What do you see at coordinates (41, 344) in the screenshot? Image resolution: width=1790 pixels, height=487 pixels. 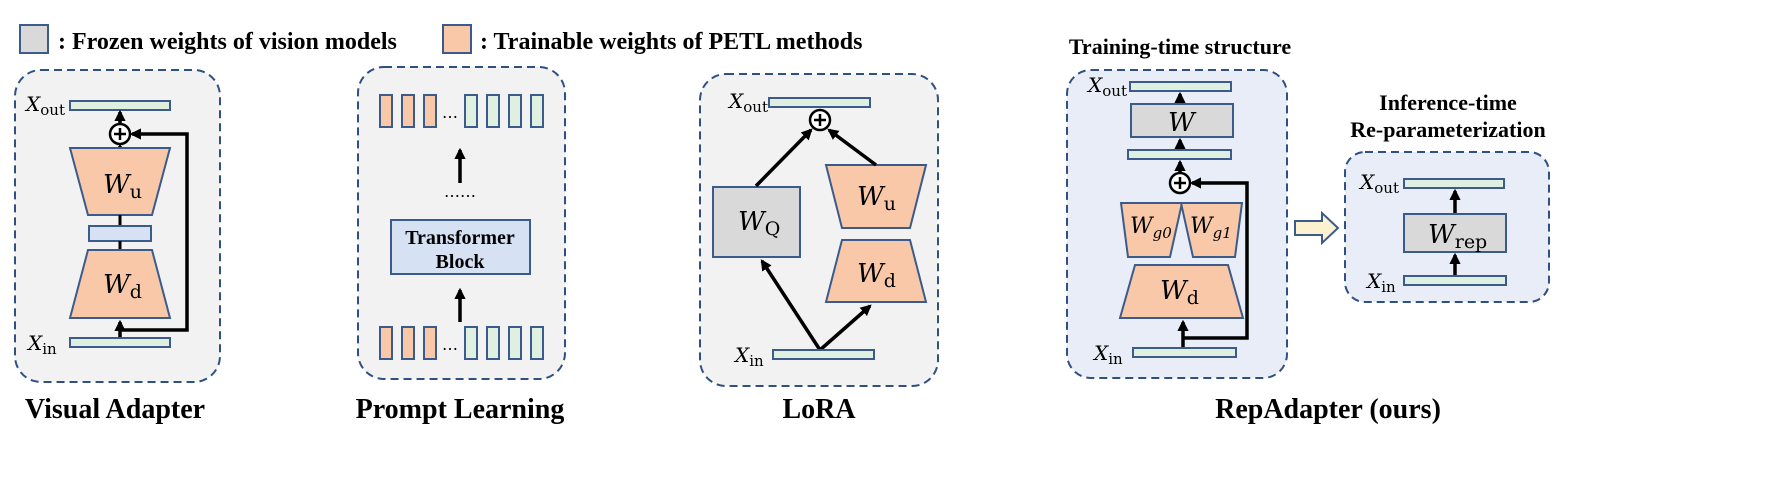 I see `visual-adapter-xin-label: Xin` at bounding box center [41, 344].